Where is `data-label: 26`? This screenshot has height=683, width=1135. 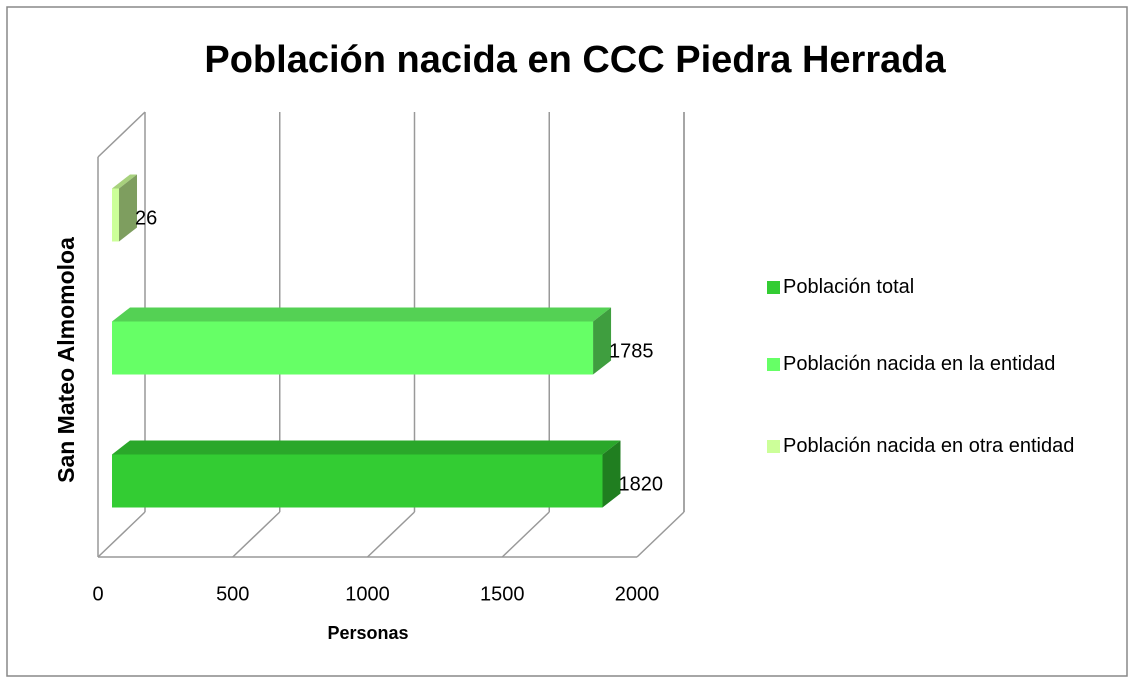
data-label: 26 is located at coordinates (146, 218).